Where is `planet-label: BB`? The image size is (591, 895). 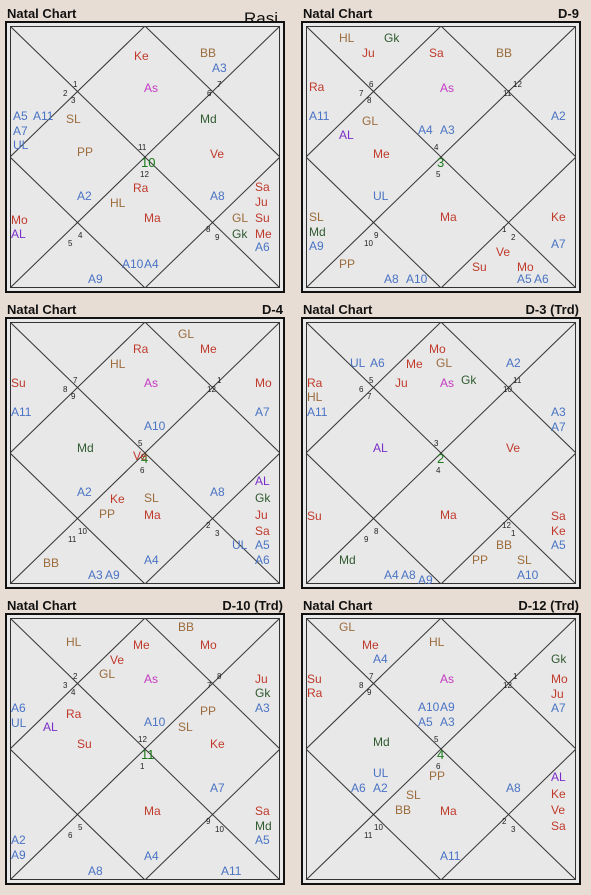 planet-label: BB is located at coordinates (403, 810).